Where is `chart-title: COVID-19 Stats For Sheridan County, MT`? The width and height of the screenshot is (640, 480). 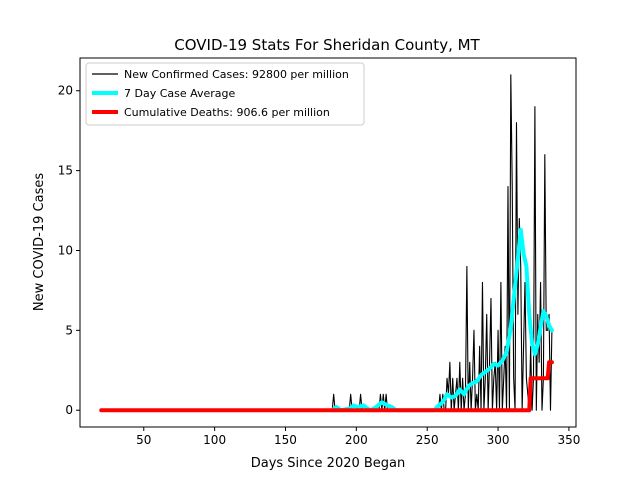 chart-title: COVID-19 Stats For Sheridan County, MT is located at coordinates (327, 45).